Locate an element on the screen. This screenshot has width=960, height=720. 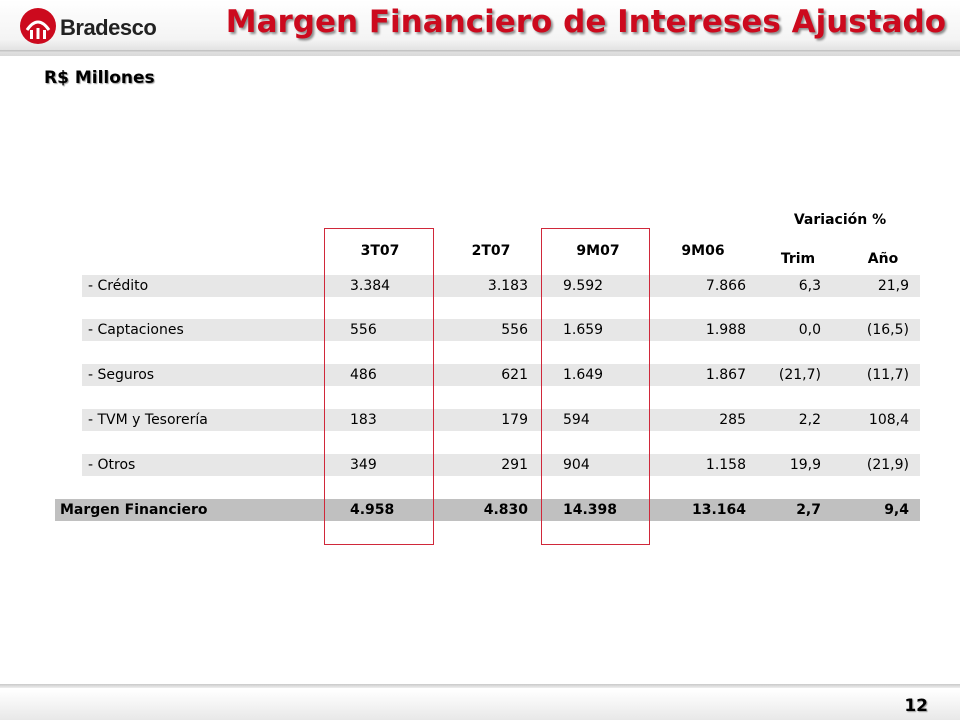
row-1-cell-5: (16,5) is located at coordinates (887, 330).